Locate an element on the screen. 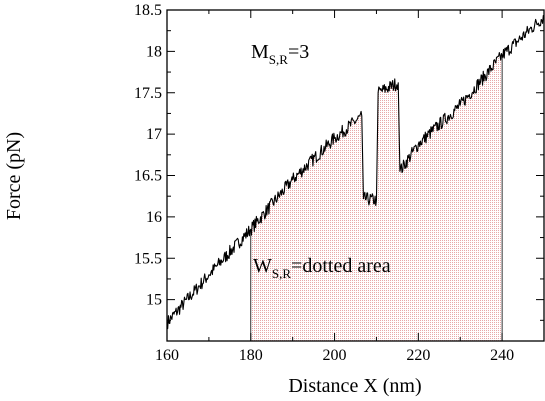  x-tick-label: 240 is located at coordinates (502, 355).